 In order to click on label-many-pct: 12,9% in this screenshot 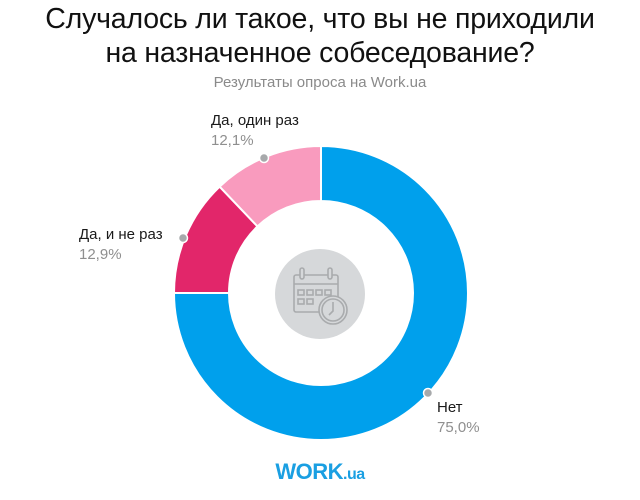, I will do `click(100, 254)`.